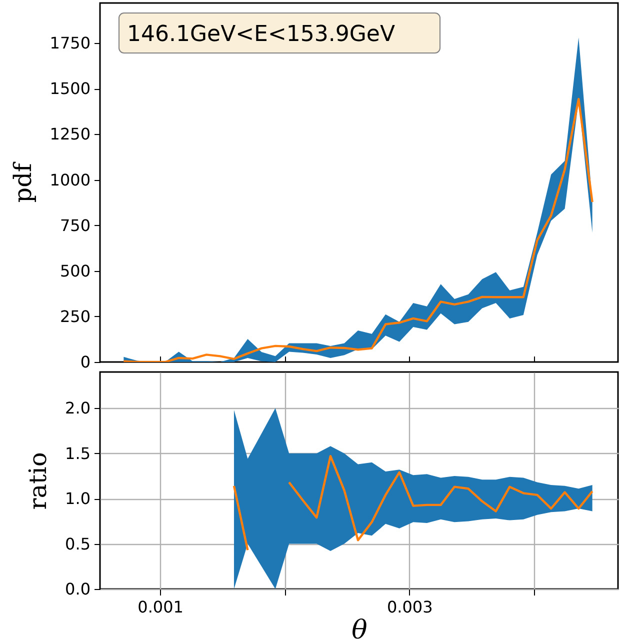  Describe the element at coordinates (261, 34) in the screenshot. I see `annotation: 146.1GeV<E<153.9GeV` at that location.